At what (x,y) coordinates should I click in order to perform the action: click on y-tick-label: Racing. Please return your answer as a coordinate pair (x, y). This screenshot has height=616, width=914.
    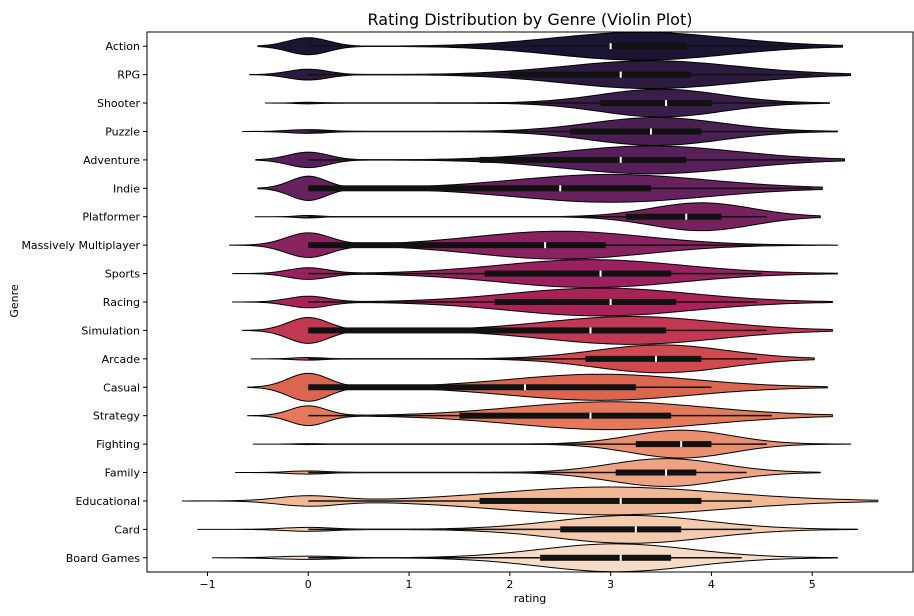
    Looking at the image, I should click on (121, 302).